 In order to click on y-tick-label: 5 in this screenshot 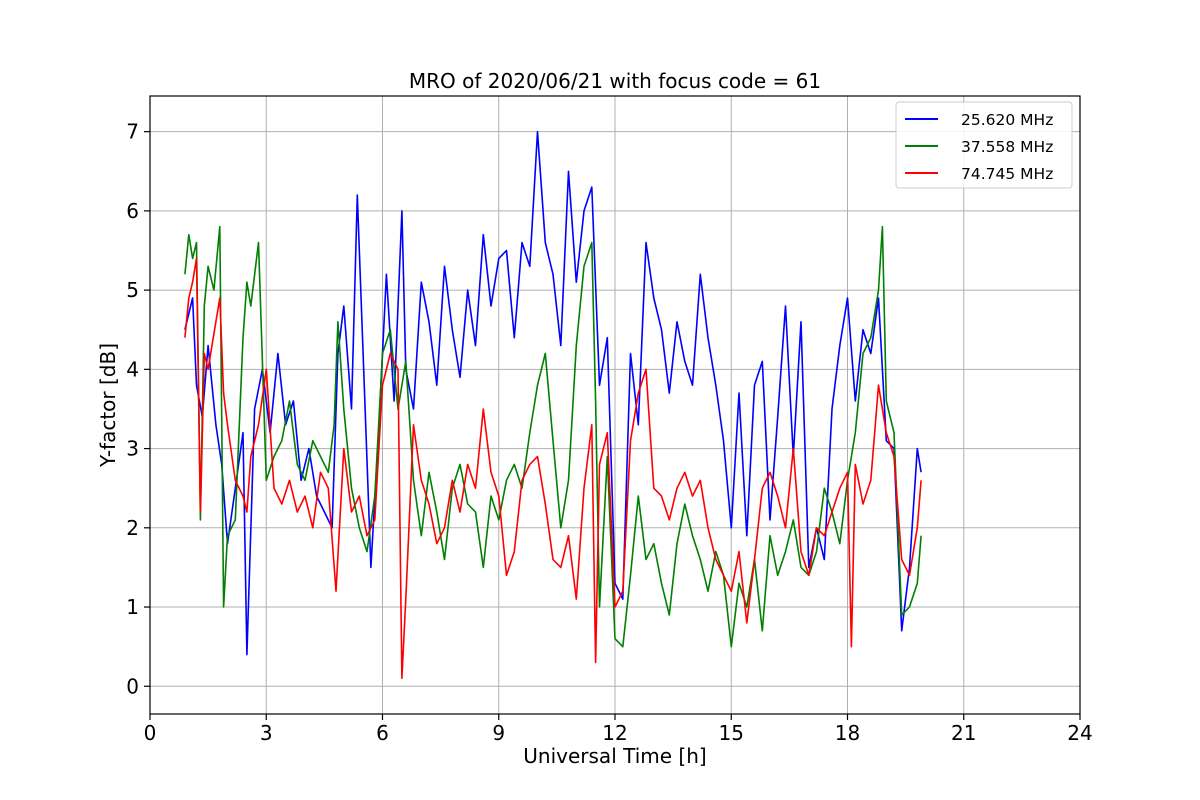, I will do `click(132, 290)`.